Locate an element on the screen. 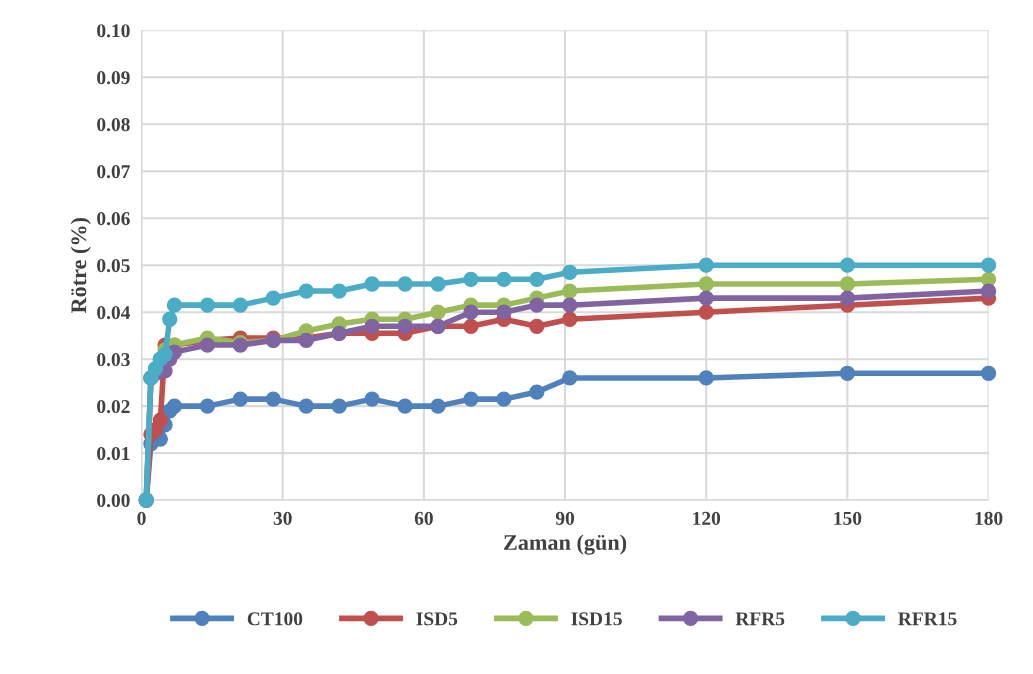 The height and width of the screenshot is (674, 1033). x-tick-label: 0 is located at coordinates (141, 518).